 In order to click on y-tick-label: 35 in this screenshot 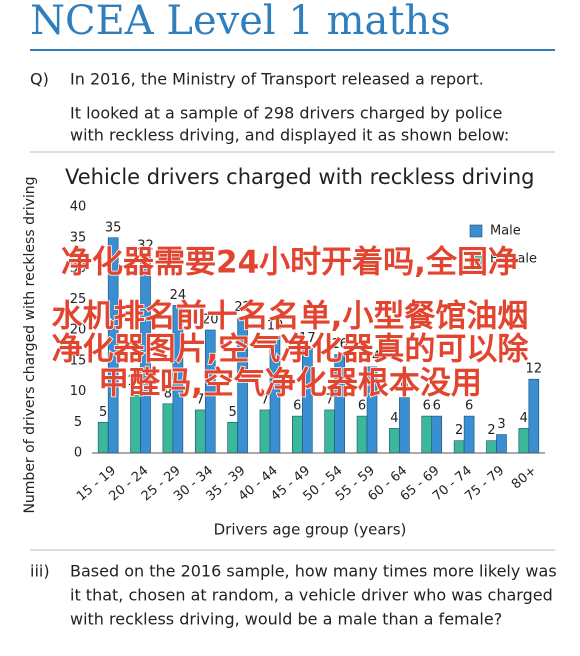, I will do `click(78, 237)`.